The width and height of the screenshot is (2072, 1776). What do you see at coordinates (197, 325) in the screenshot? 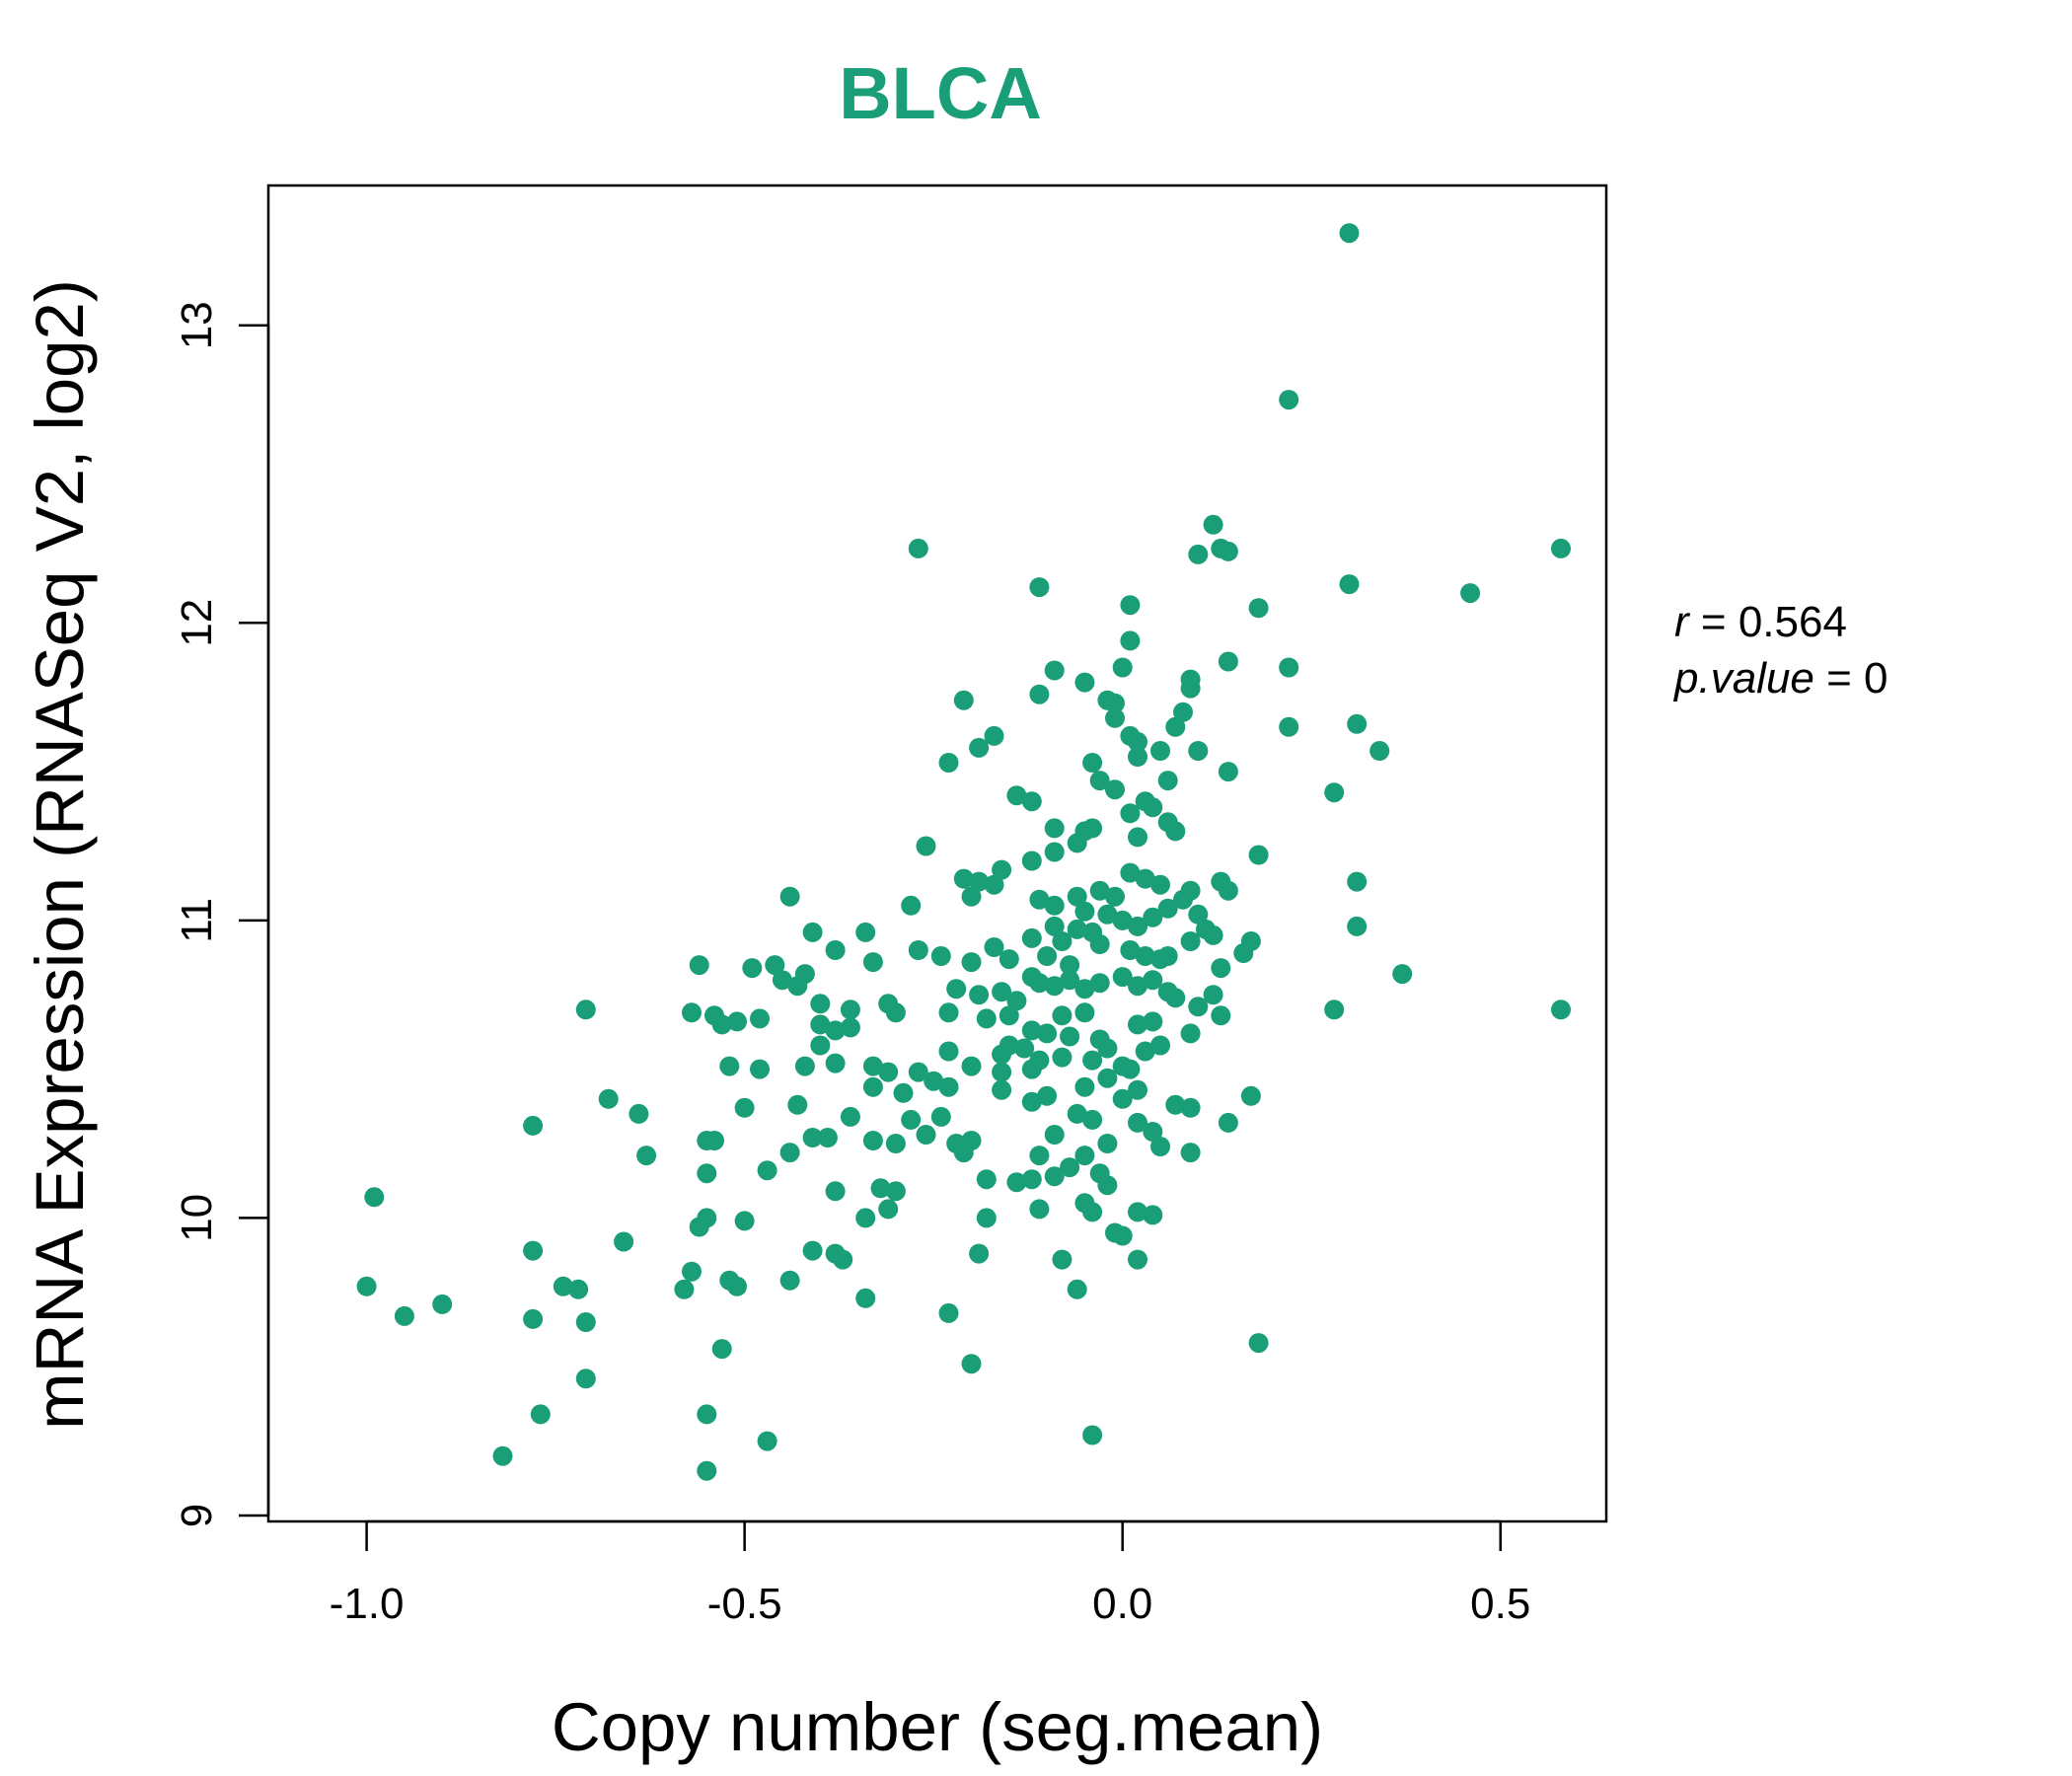
I see `y-tick-label: 13` at bounding box center [197, 325].